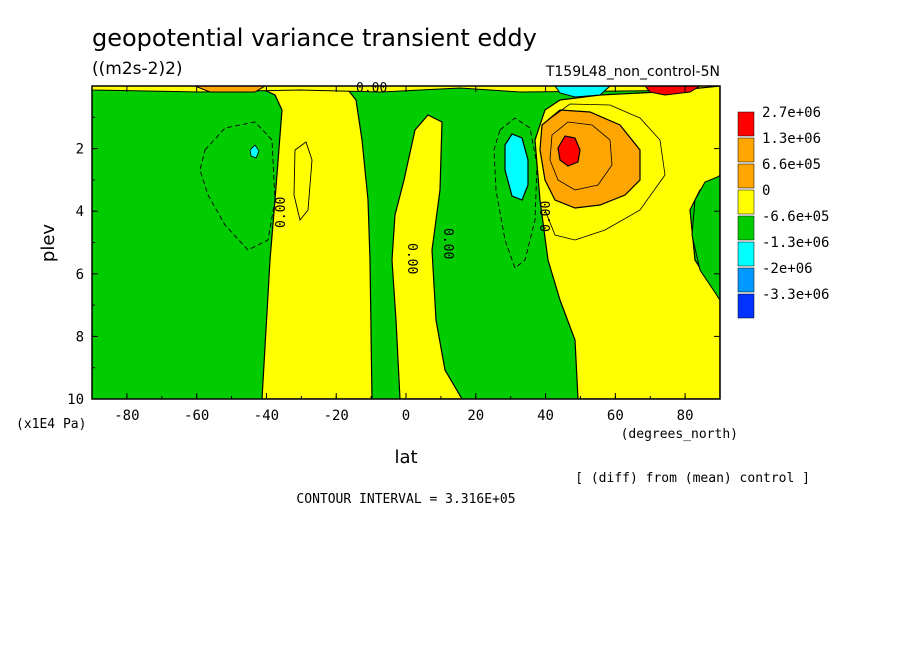 The height and width of the screenshot is (654, 904). Describe the element at coordinates (447, 243) in the screenshot. I see `contour-label-10n: 0.00` at that location.